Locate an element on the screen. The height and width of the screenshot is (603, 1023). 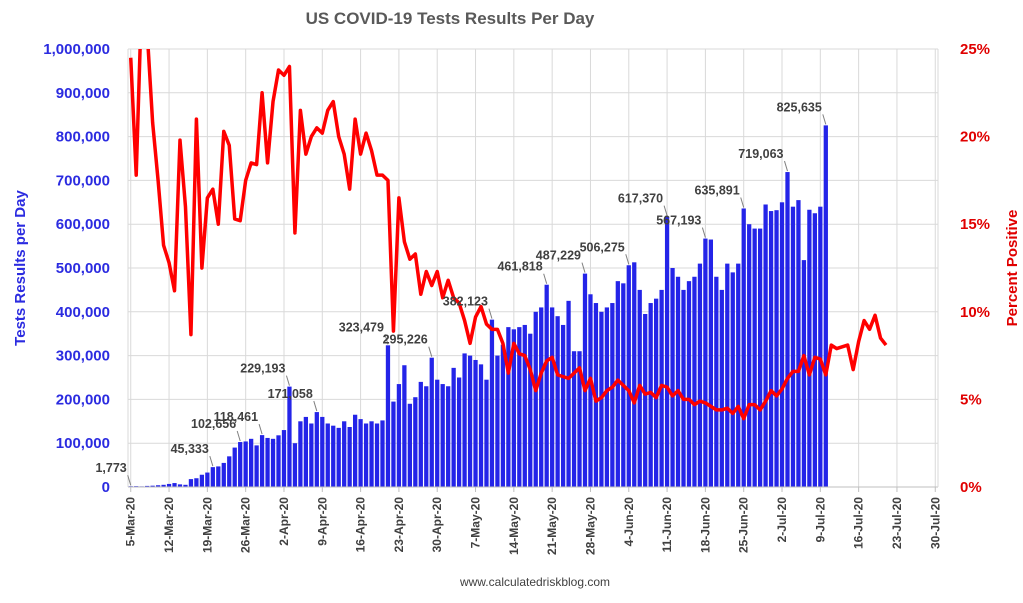
data-label: 229,193 is located at coordinates (262, 369).